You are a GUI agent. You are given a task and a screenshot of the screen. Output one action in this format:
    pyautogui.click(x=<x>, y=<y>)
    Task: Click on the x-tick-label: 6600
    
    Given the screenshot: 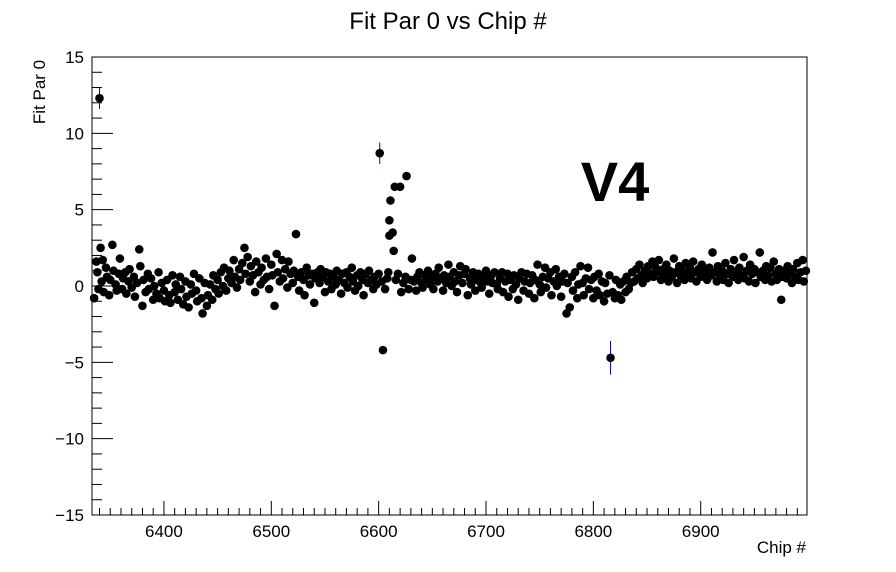 What is the action you would take?
    pyautogui.click(x=379, y=531)
    